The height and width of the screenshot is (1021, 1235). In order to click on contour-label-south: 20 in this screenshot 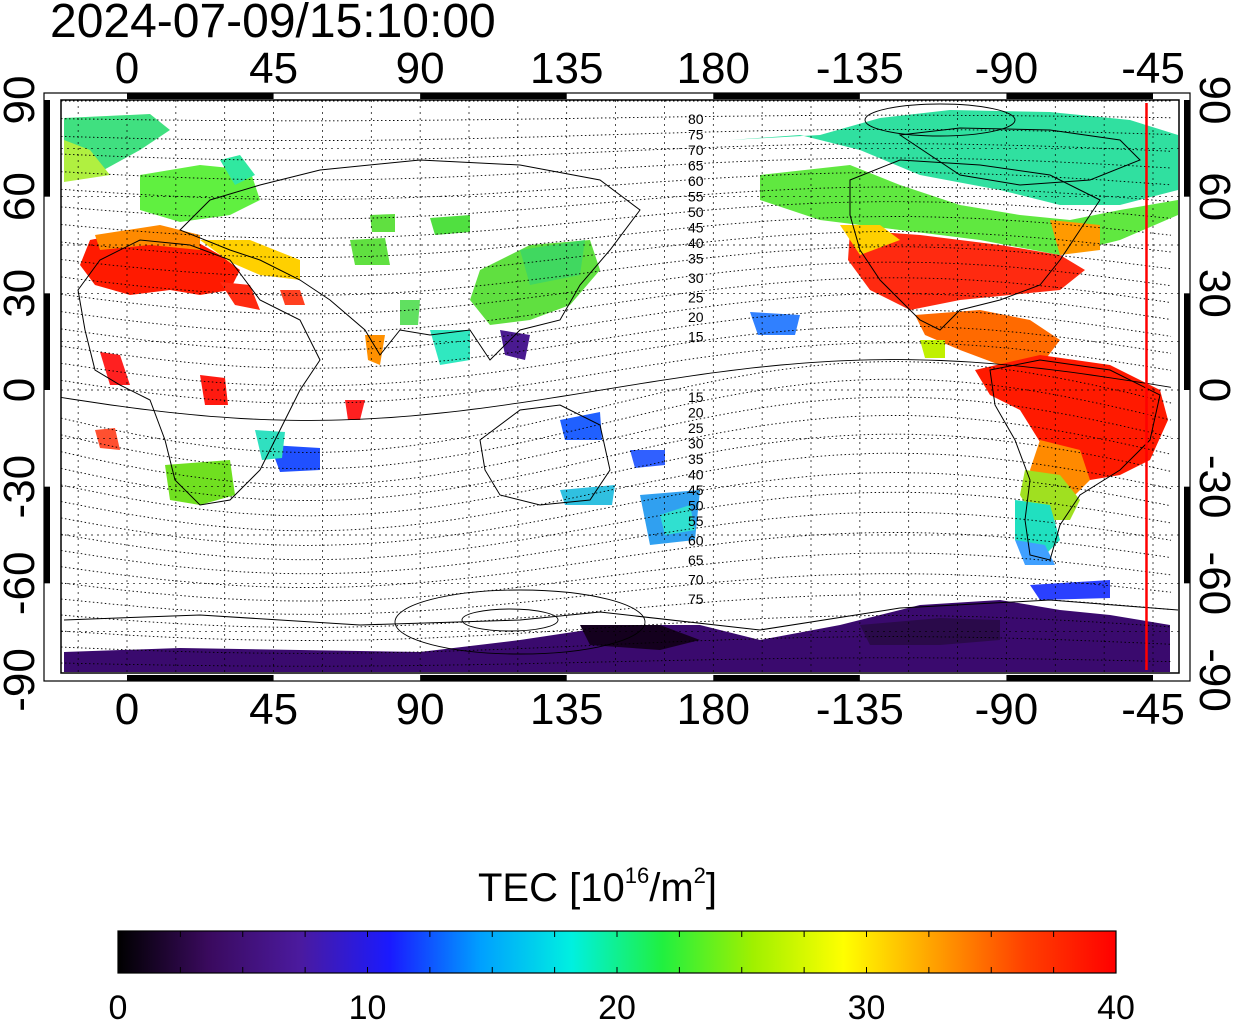, I will do `click(696, 413)`.